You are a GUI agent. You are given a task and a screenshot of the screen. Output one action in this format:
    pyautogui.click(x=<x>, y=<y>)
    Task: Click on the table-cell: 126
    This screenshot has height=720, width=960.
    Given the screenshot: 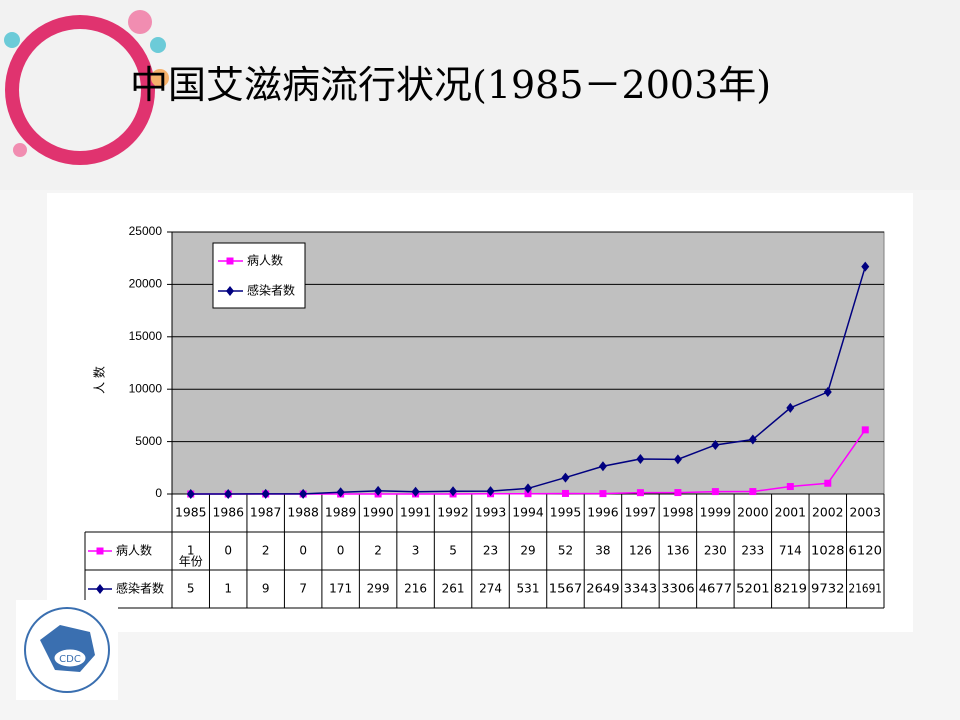 What is the action you would take?
    pyautogui.click(x=640, y=551)
    